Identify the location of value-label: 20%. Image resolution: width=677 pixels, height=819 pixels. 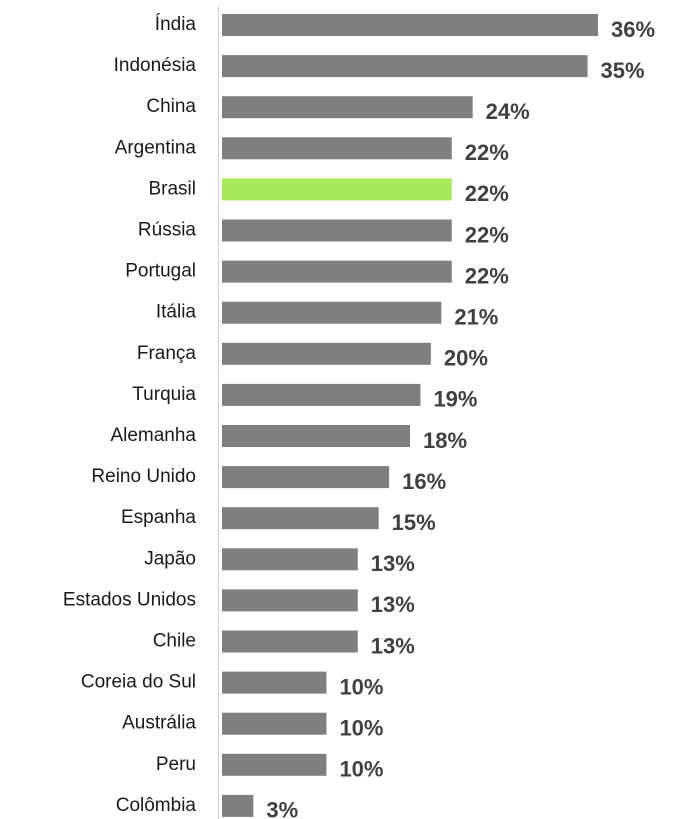
(466, 358).